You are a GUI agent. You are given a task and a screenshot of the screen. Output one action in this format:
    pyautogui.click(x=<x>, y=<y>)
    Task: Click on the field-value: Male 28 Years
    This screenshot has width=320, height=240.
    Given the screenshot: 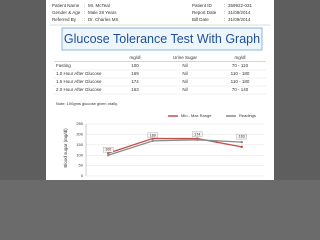 What is the action you would take?
    pyautogui.click(x=102, y=12)
    